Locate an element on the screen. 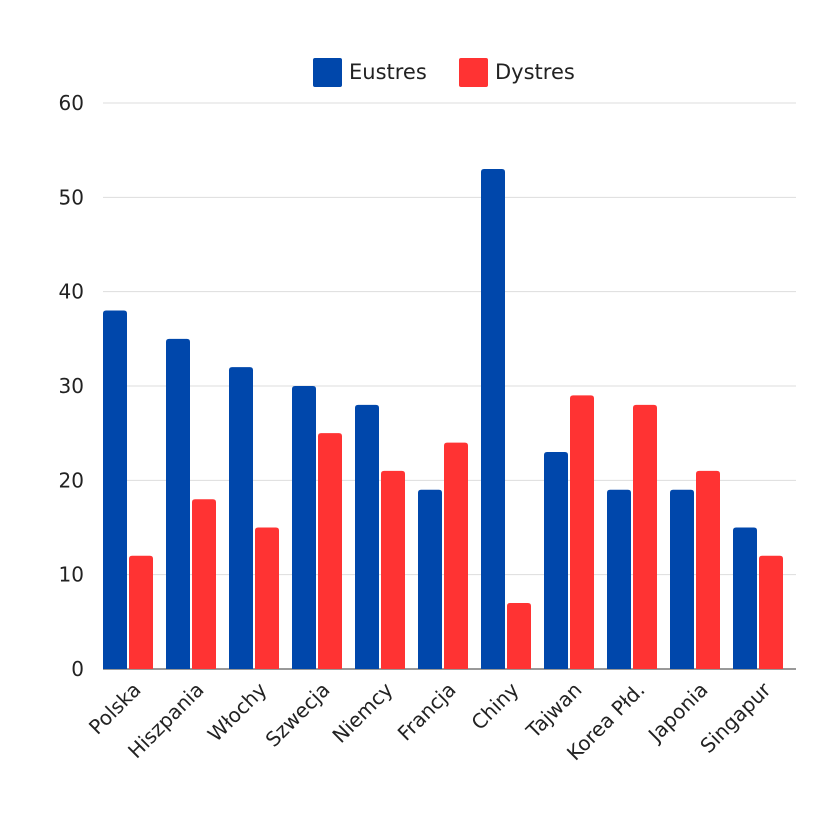 The image size is (828, 828). legend-item-dystres: Dystres is located at coordinates (517, 72).